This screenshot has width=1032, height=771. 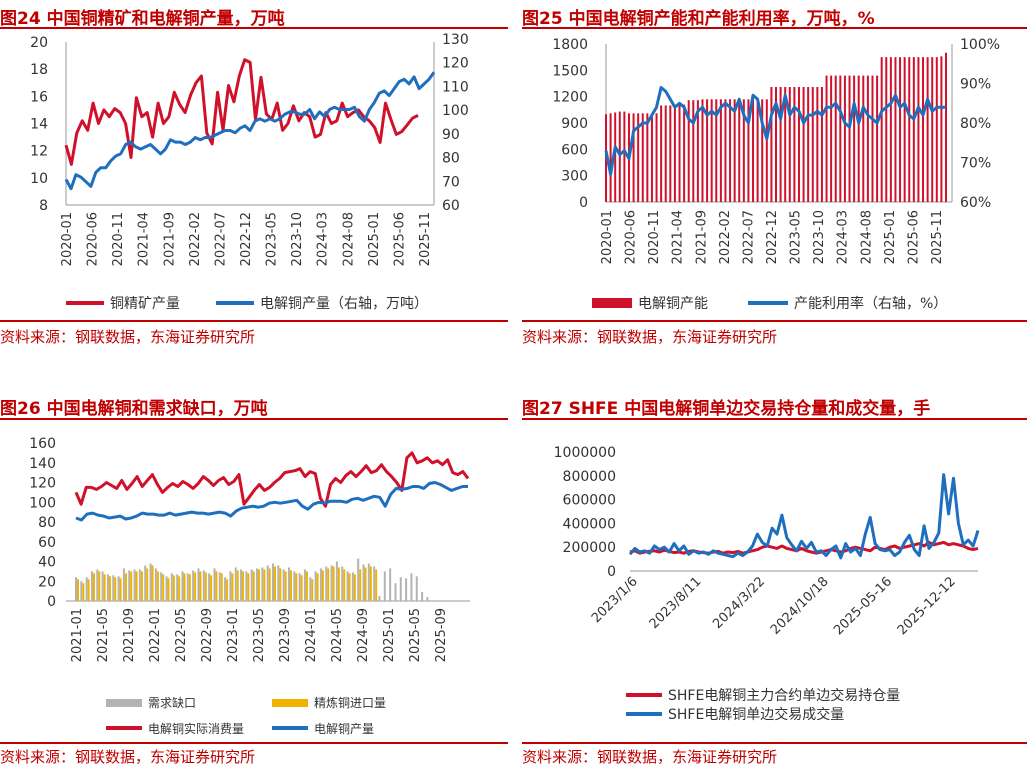 What do you see at coordinates (311, 635) in the screenshot?
I see `x-tick-label: 2024-01` at bounding box center [311, 635].